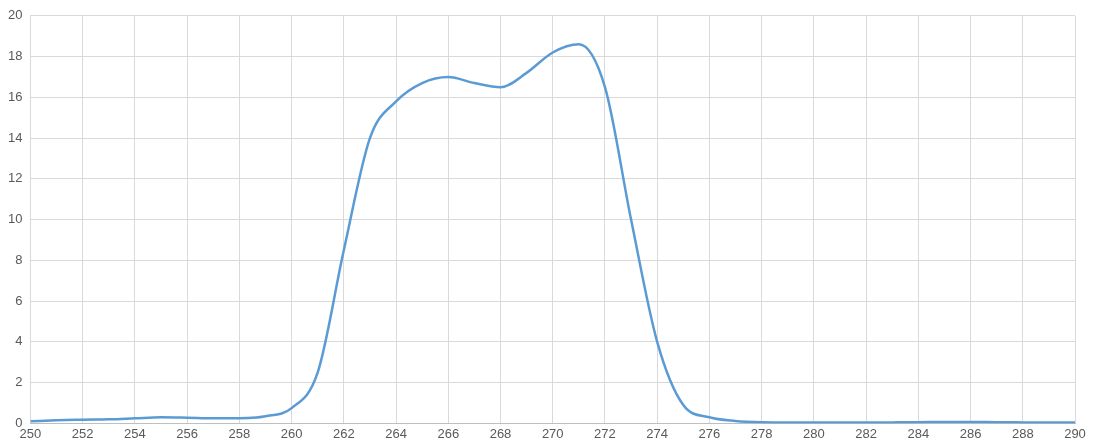  I want to click on x-tick-label: 274, so click(657, 433).